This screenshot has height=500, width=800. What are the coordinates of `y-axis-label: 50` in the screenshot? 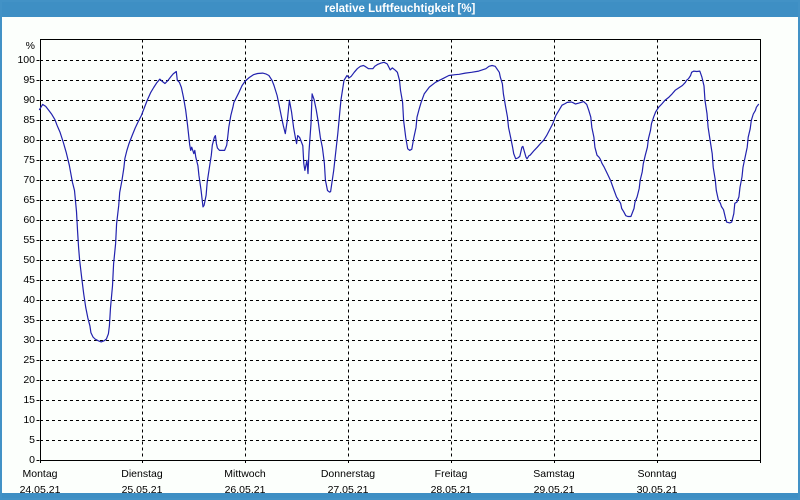 It's located at (29, 260).